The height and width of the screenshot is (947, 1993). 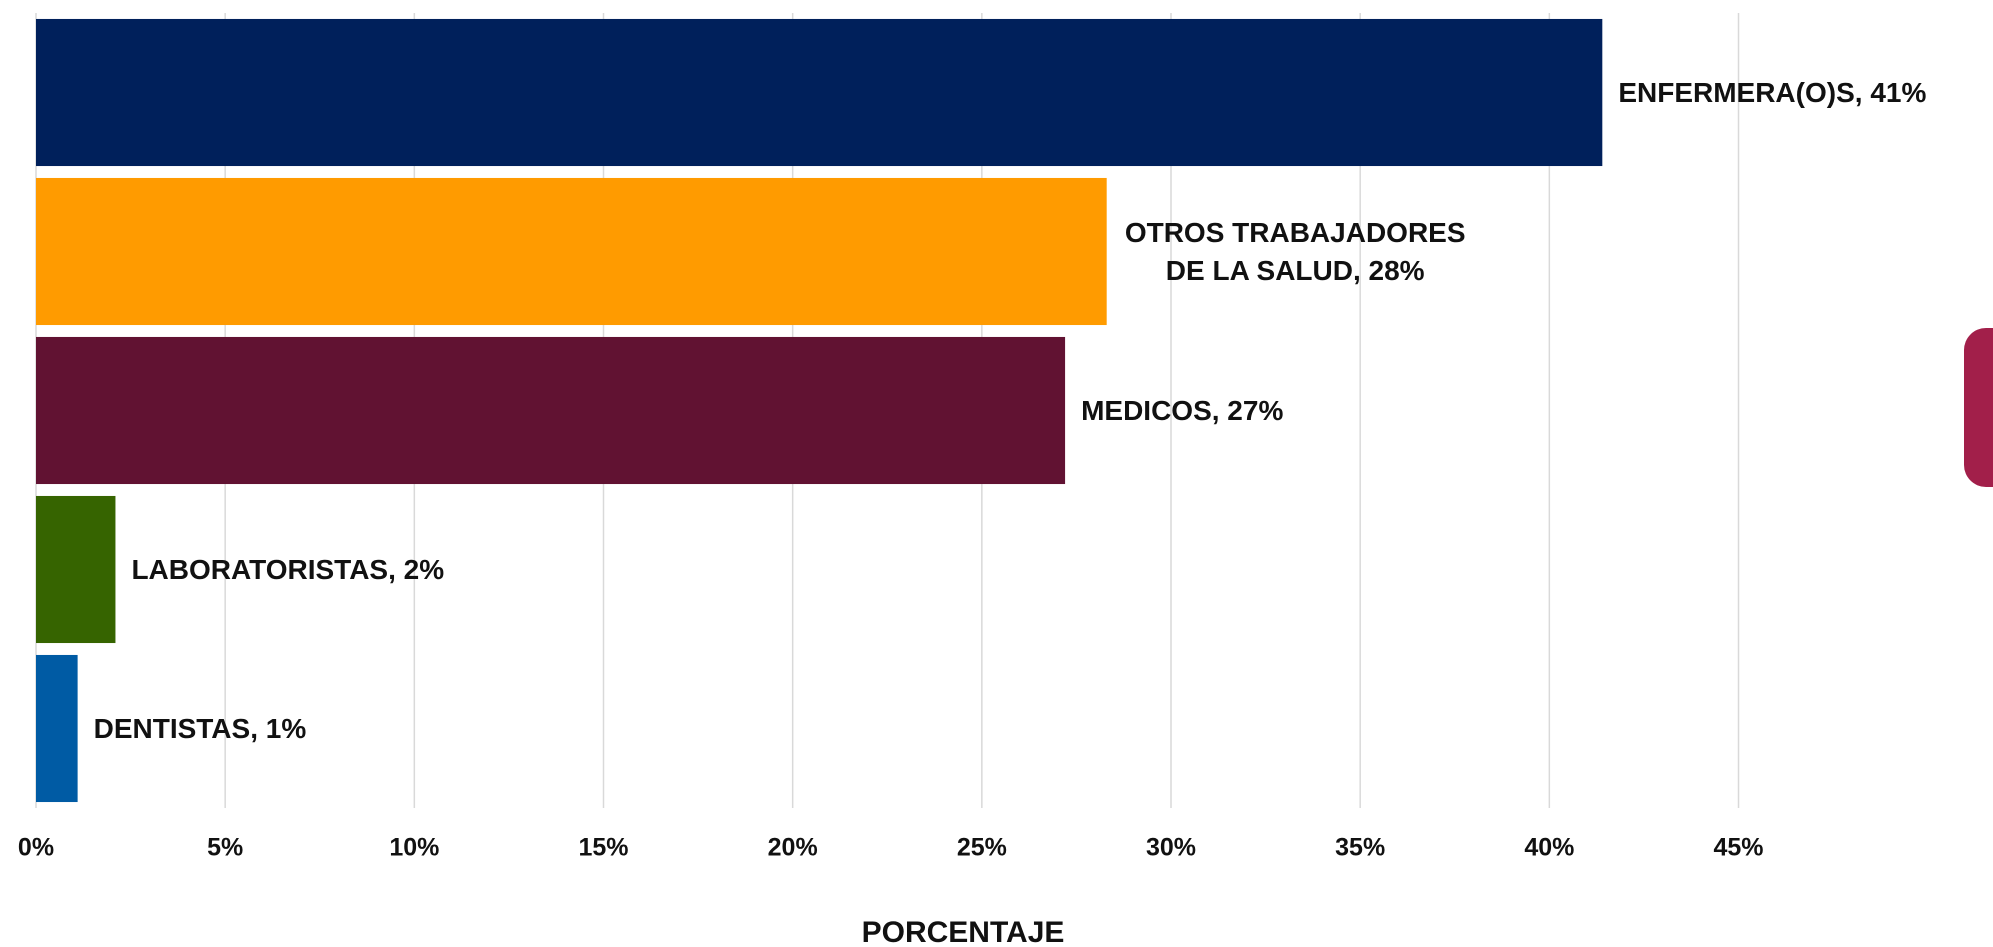 What do you see at coordinates (1360, 848) in the screenshot?
I see `x-tick-label: 35%` at bounding box center [1360, 848].